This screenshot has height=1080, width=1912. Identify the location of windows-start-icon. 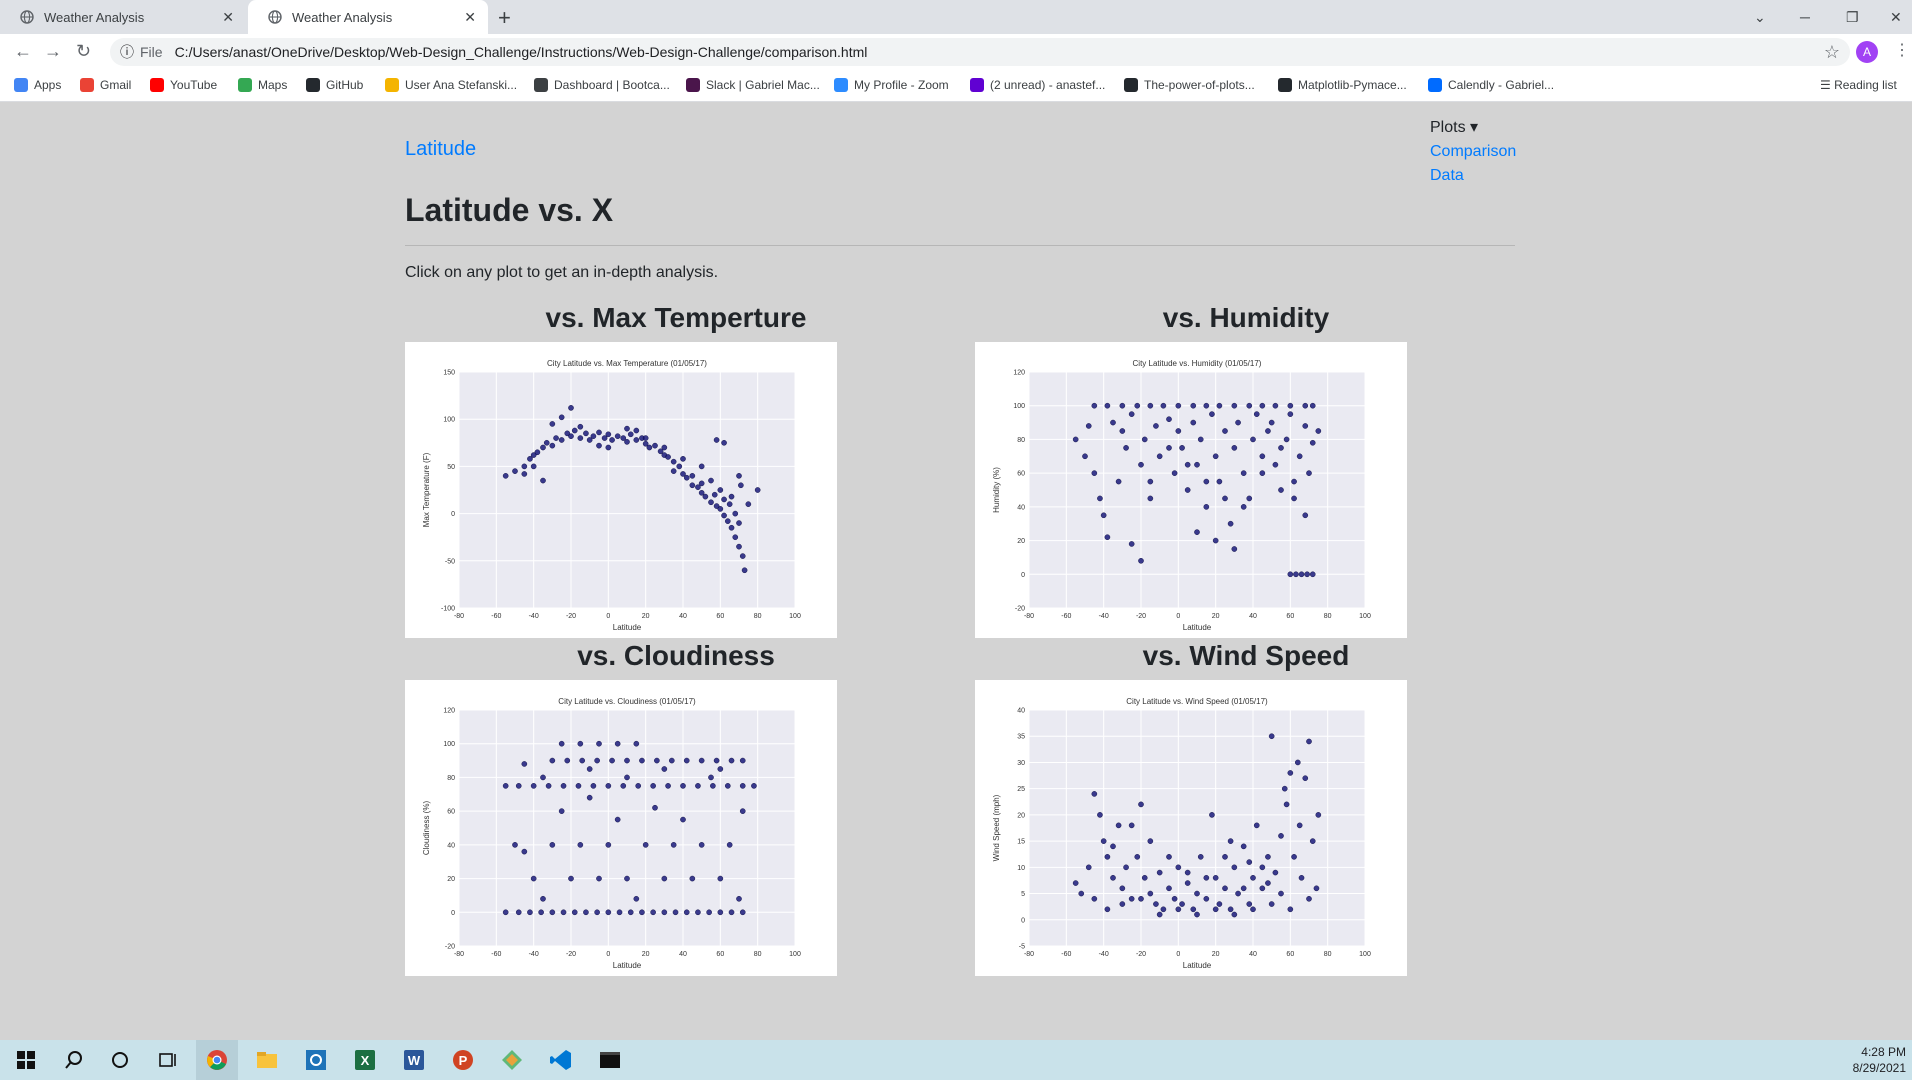
(26, 1060).